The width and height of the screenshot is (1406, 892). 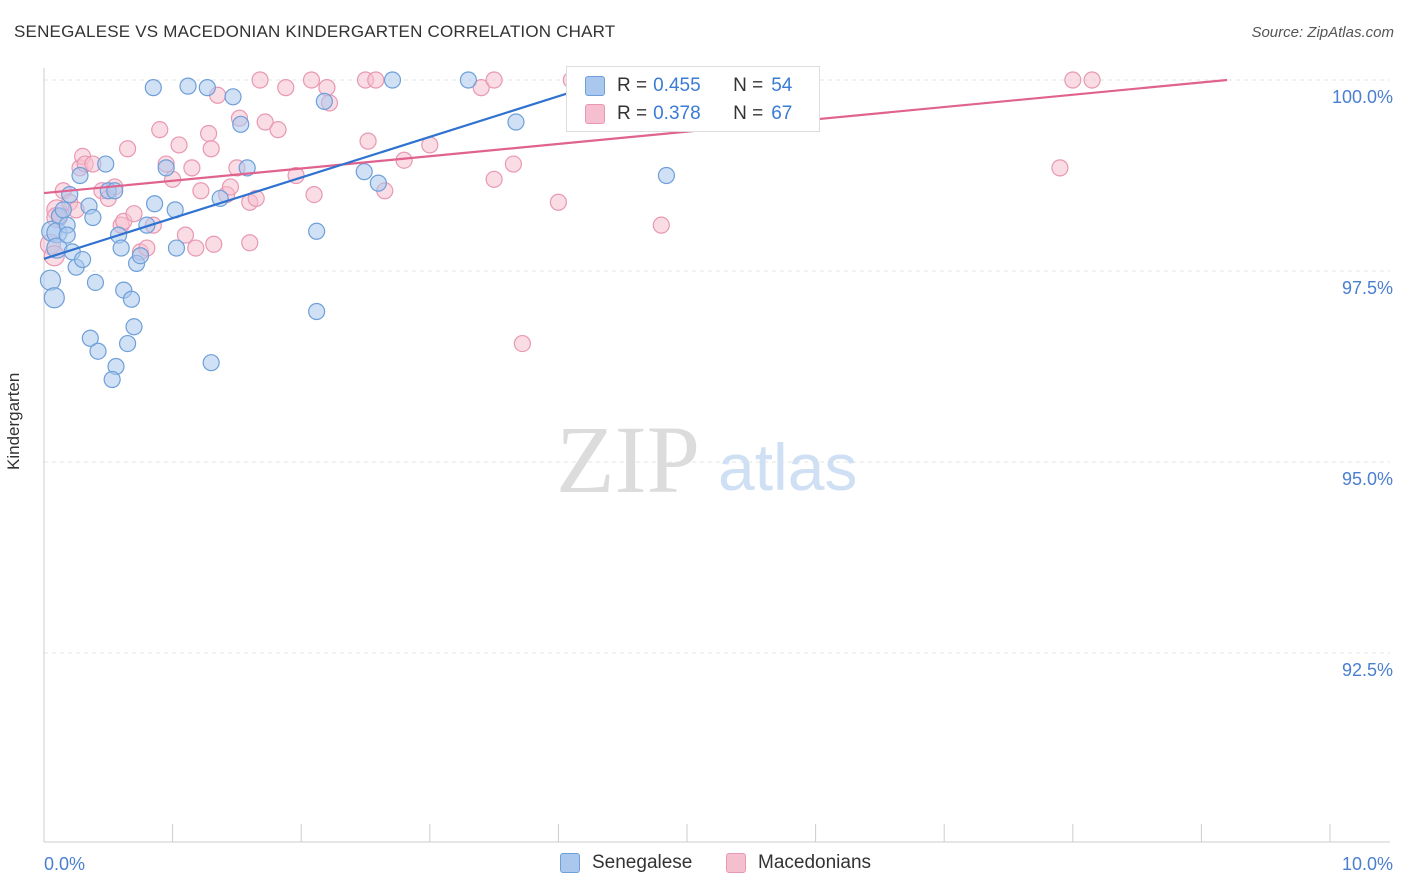 I want to click on watermark-zip: ZIP, so click(x=628, y=459).